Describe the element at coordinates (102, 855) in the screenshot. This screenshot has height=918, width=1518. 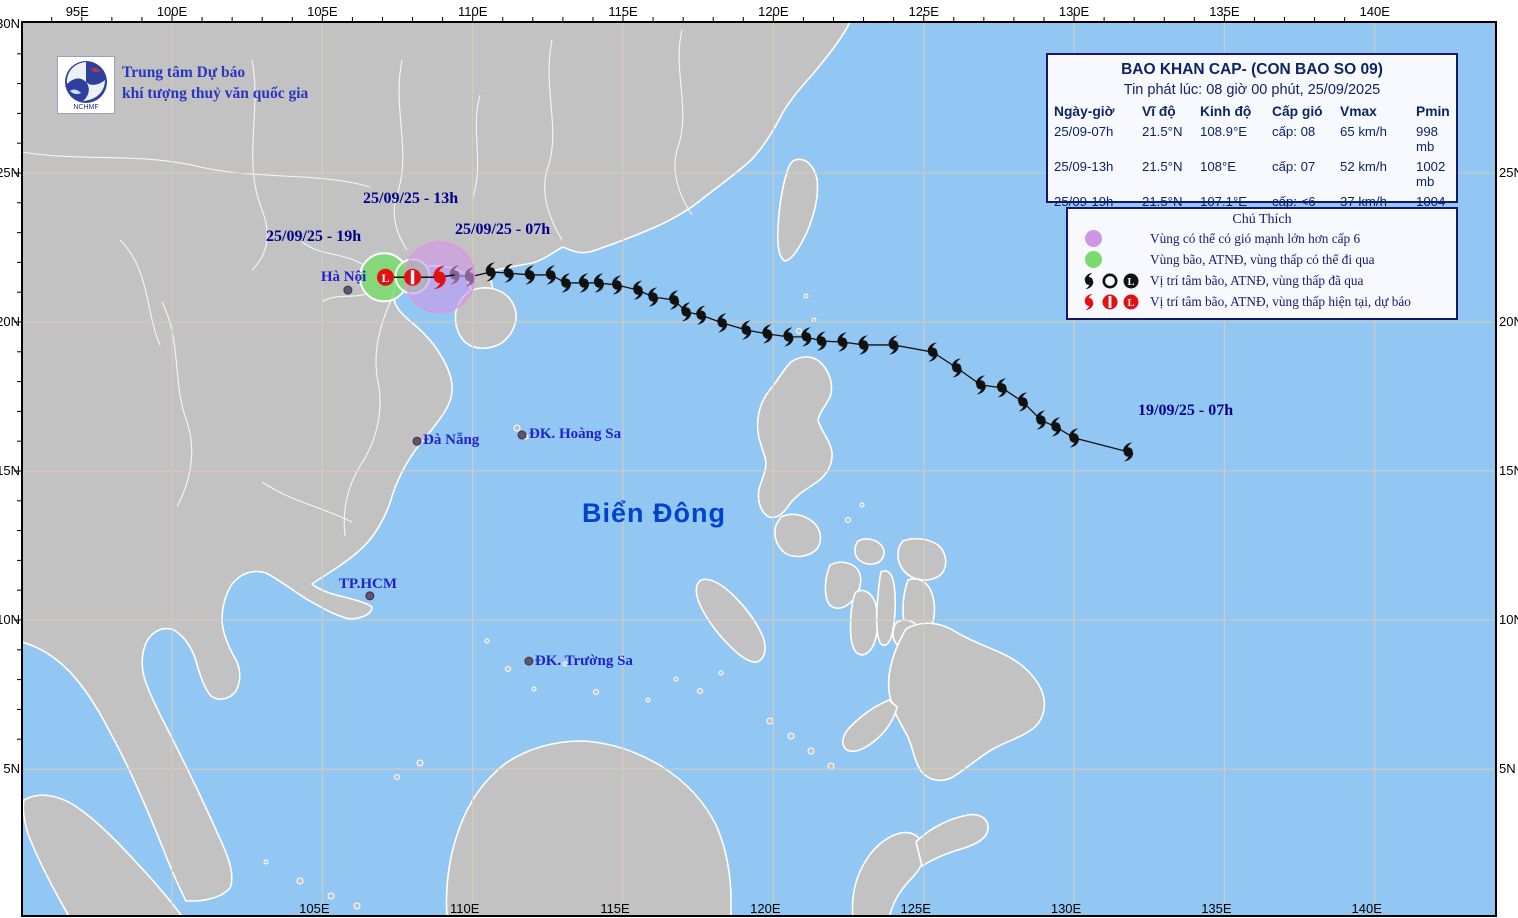
I see `land-sumatra` at that location.